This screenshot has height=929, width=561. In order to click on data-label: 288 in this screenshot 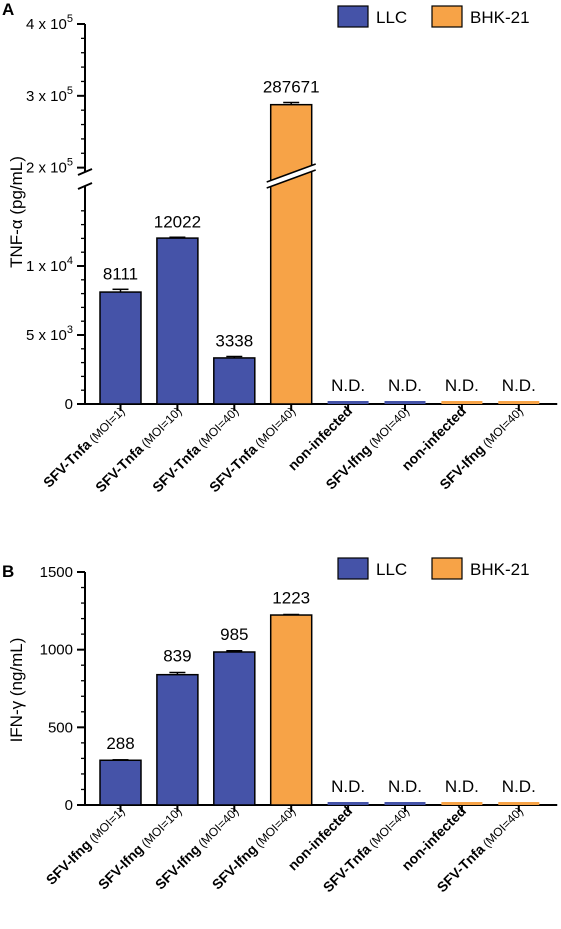, I will do `click(120, 743)`.